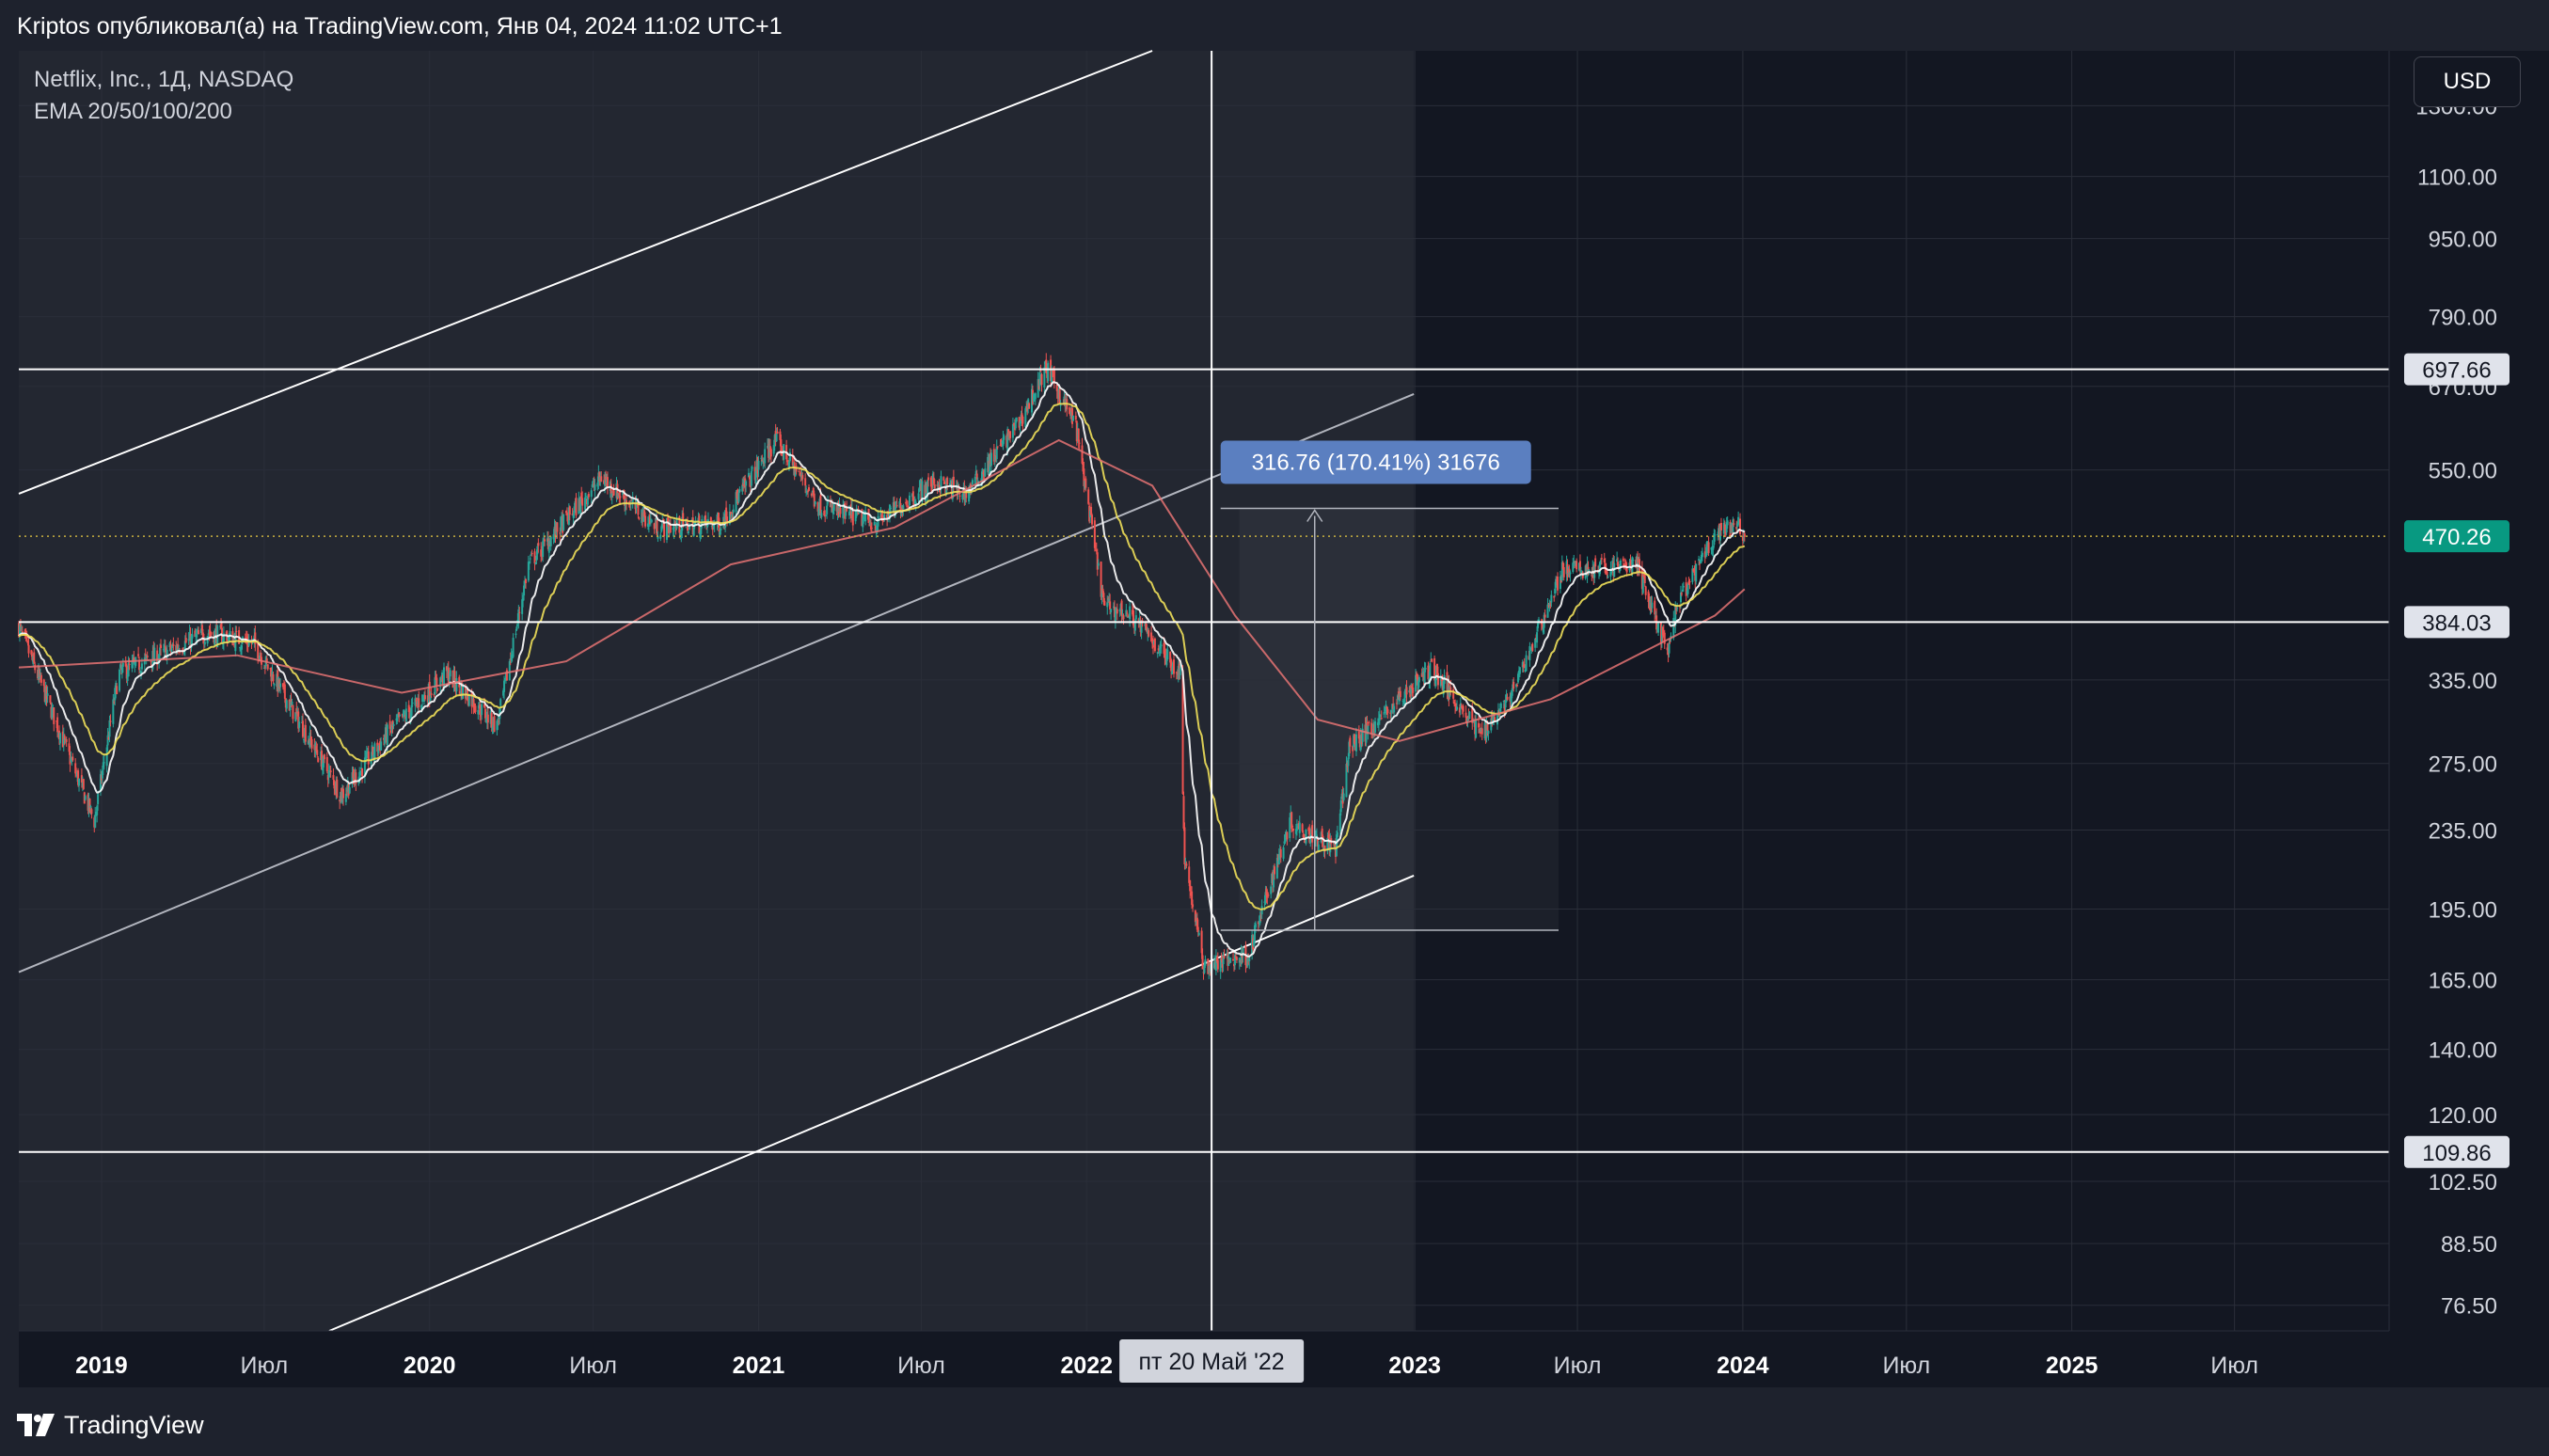 The image size is (2549, 1456). I want to click on measure-label-box, so click(1375, 462).